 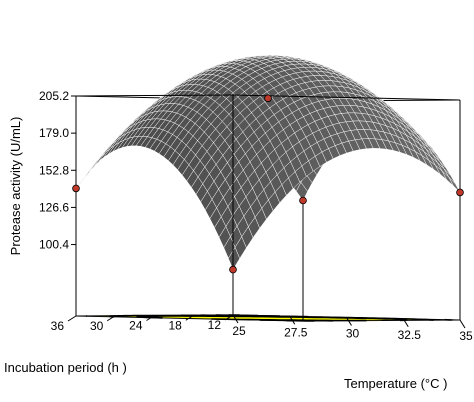 I want to click on z-tick-label: 126.6, so click(x=54, y=207).